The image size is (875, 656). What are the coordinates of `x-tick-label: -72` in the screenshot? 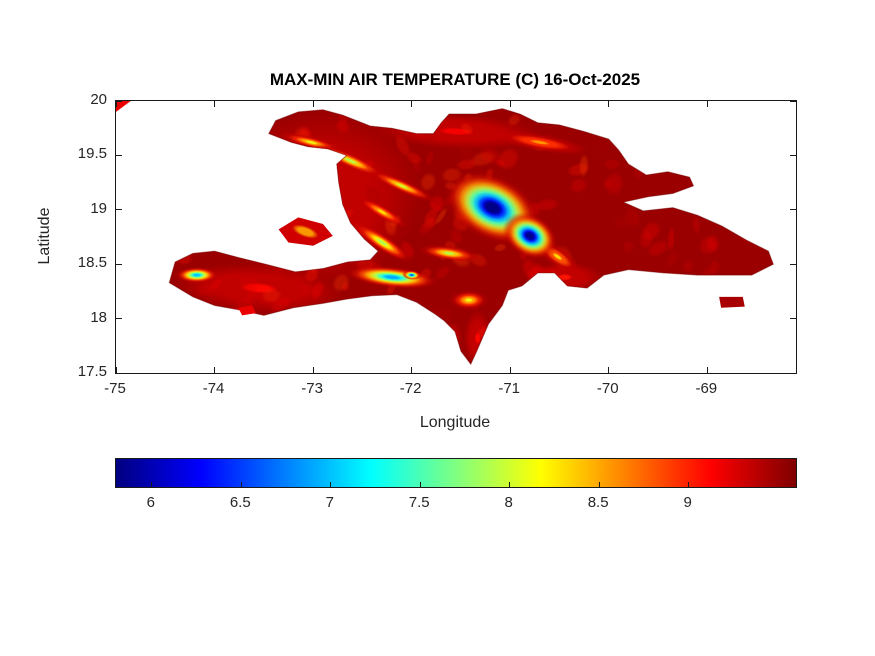 It's located at (410, 388).